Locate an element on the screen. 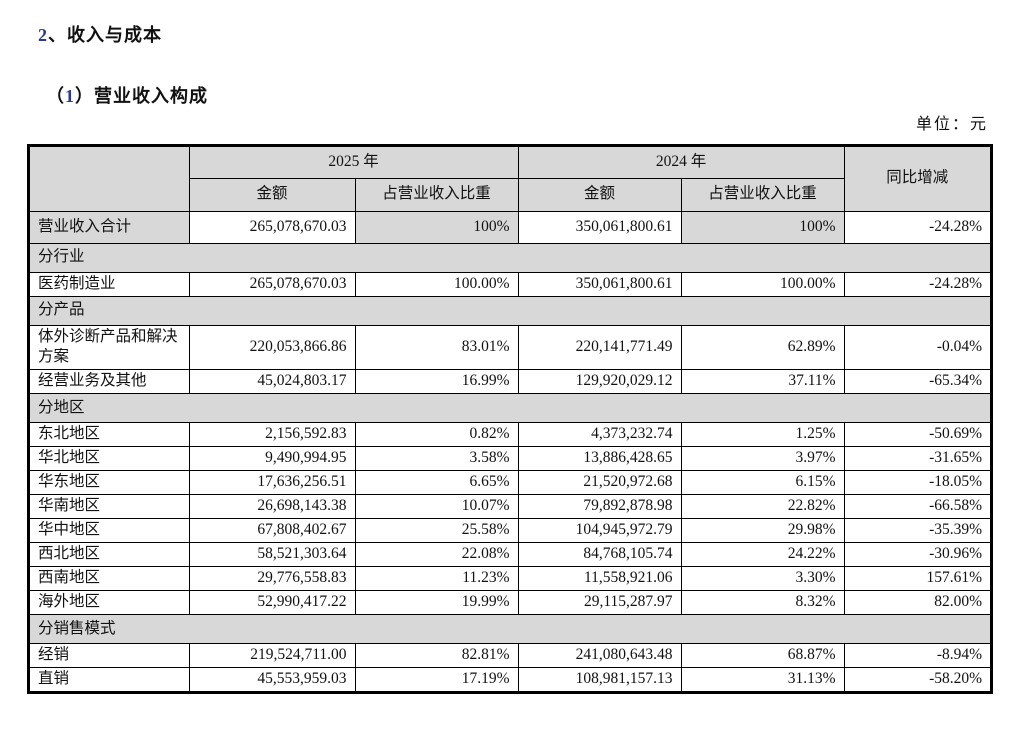  amount-2025-cell: 29,776,558.83 is located at coordinates (272, 579).